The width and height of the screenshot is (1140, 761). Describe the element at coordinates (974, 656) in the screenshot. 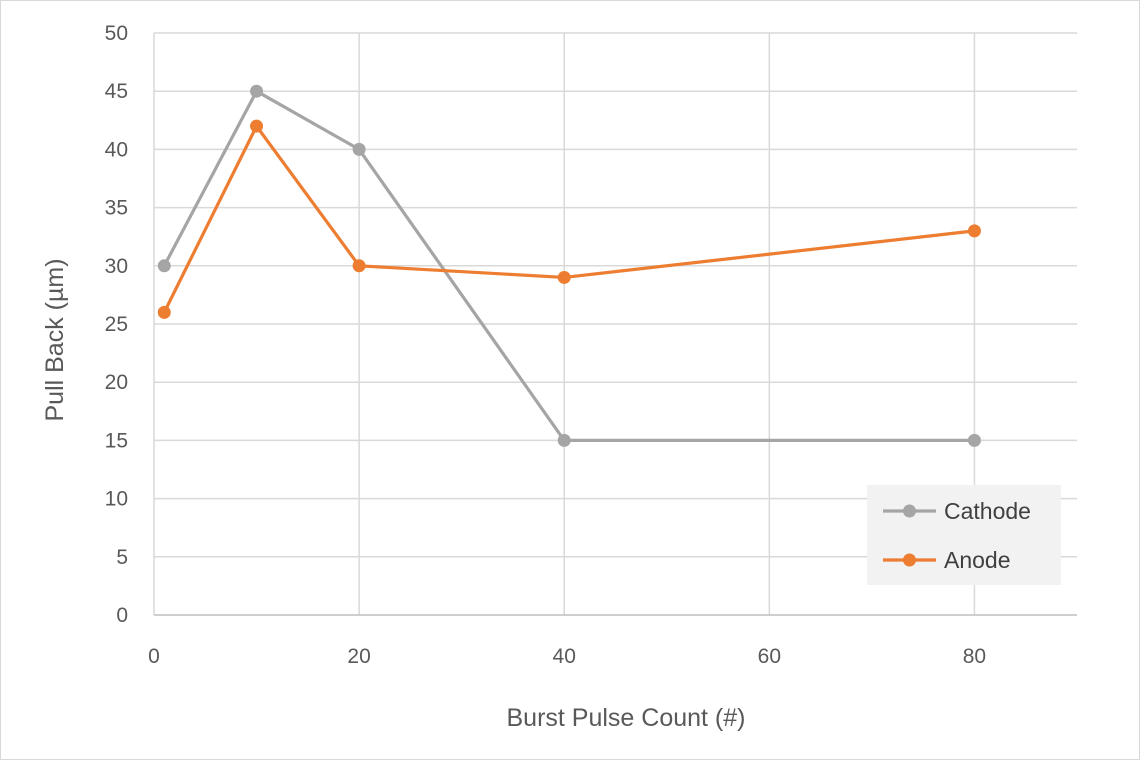

I see `x-tick-label: 80` at that location.